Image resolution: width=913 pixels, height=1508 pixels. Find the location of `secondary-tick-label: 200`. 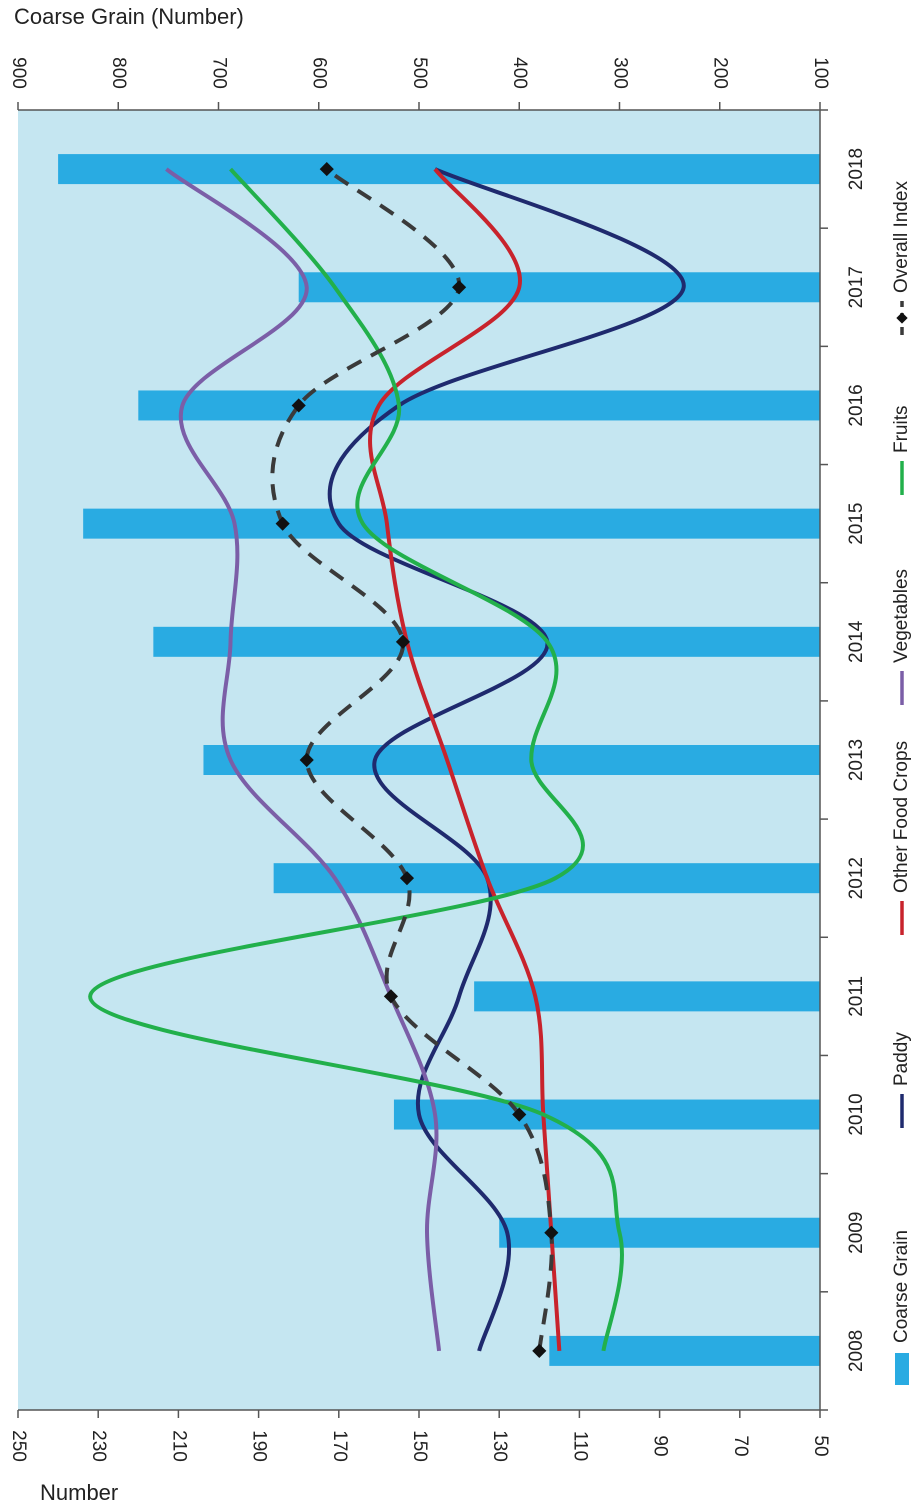

secondary-tick-label: 200 is located at coordinates (720, 73).